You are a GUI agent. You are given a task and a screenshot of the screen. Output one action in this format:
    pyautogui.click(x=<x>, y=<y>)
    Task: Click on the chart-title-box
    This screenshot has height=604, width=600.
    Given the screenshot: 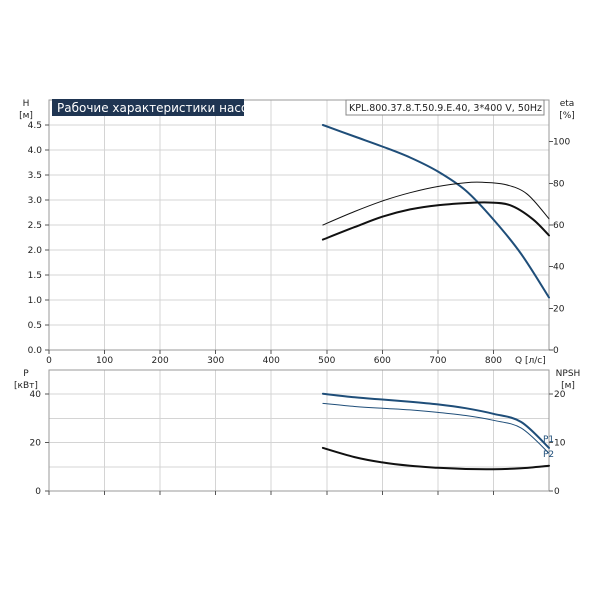 What is the action you would take?
    pyautogui.click(x=148, y=107)
    